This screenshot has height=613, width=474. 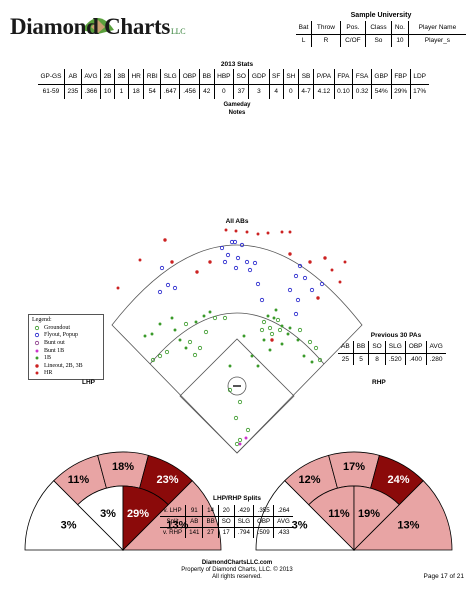 What do you see at coordinates (240, 91) in the screenshot?
I see `stats-value-cell: 37` at bounding box center [240, 91].